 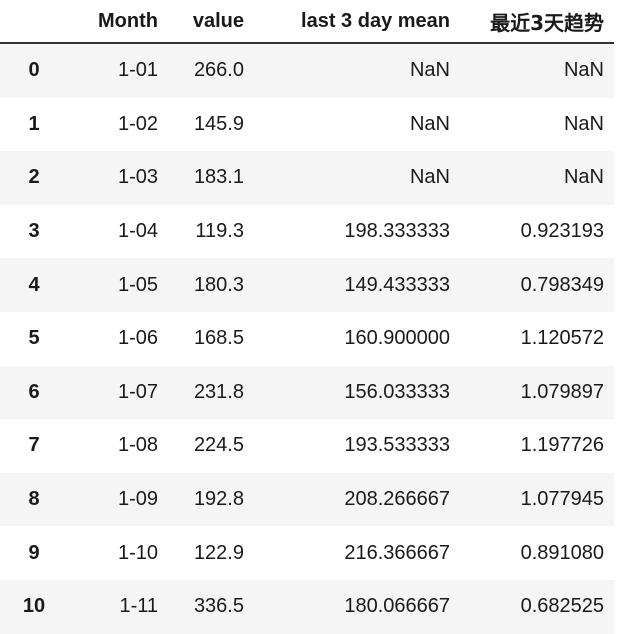 I want to click on cell-value: 122.9, so click(x=218, y=552).